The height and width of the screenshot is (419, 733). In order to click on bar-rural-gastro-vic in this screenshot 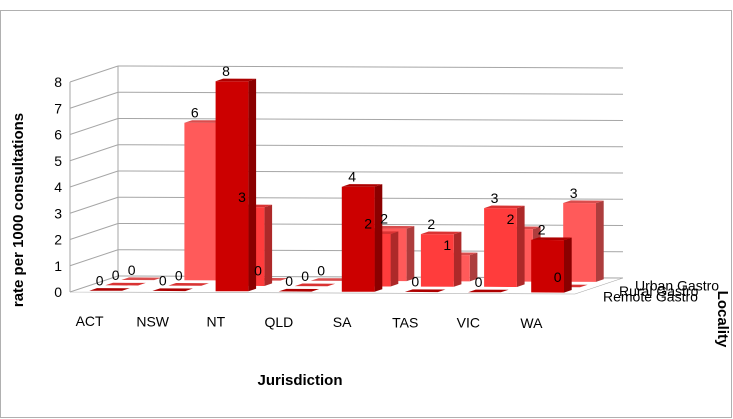, I will do `click(504, 246)`.